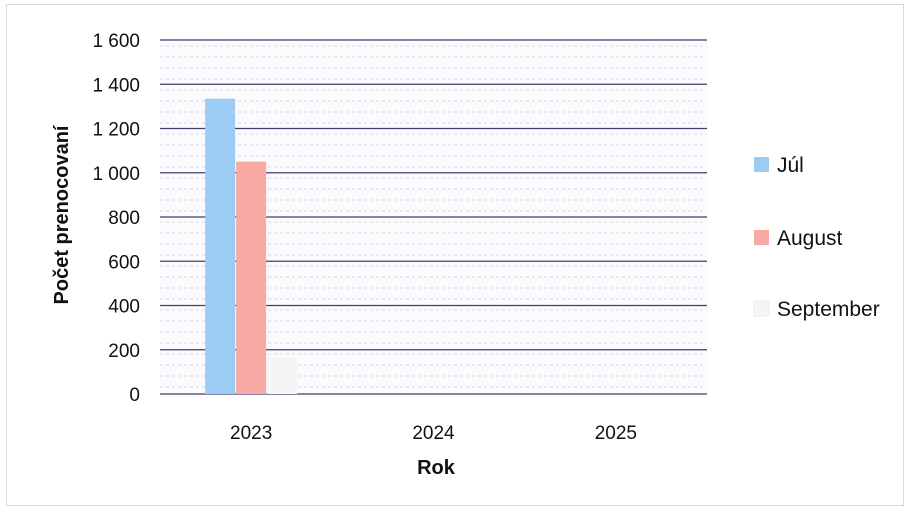 Image resolution: width=908 pixels, height=510 pixels. What do you see at coordinates (616, 433) in the screenshot?
I see `x-tick-label: 2025` at bounding box center [616, 433].